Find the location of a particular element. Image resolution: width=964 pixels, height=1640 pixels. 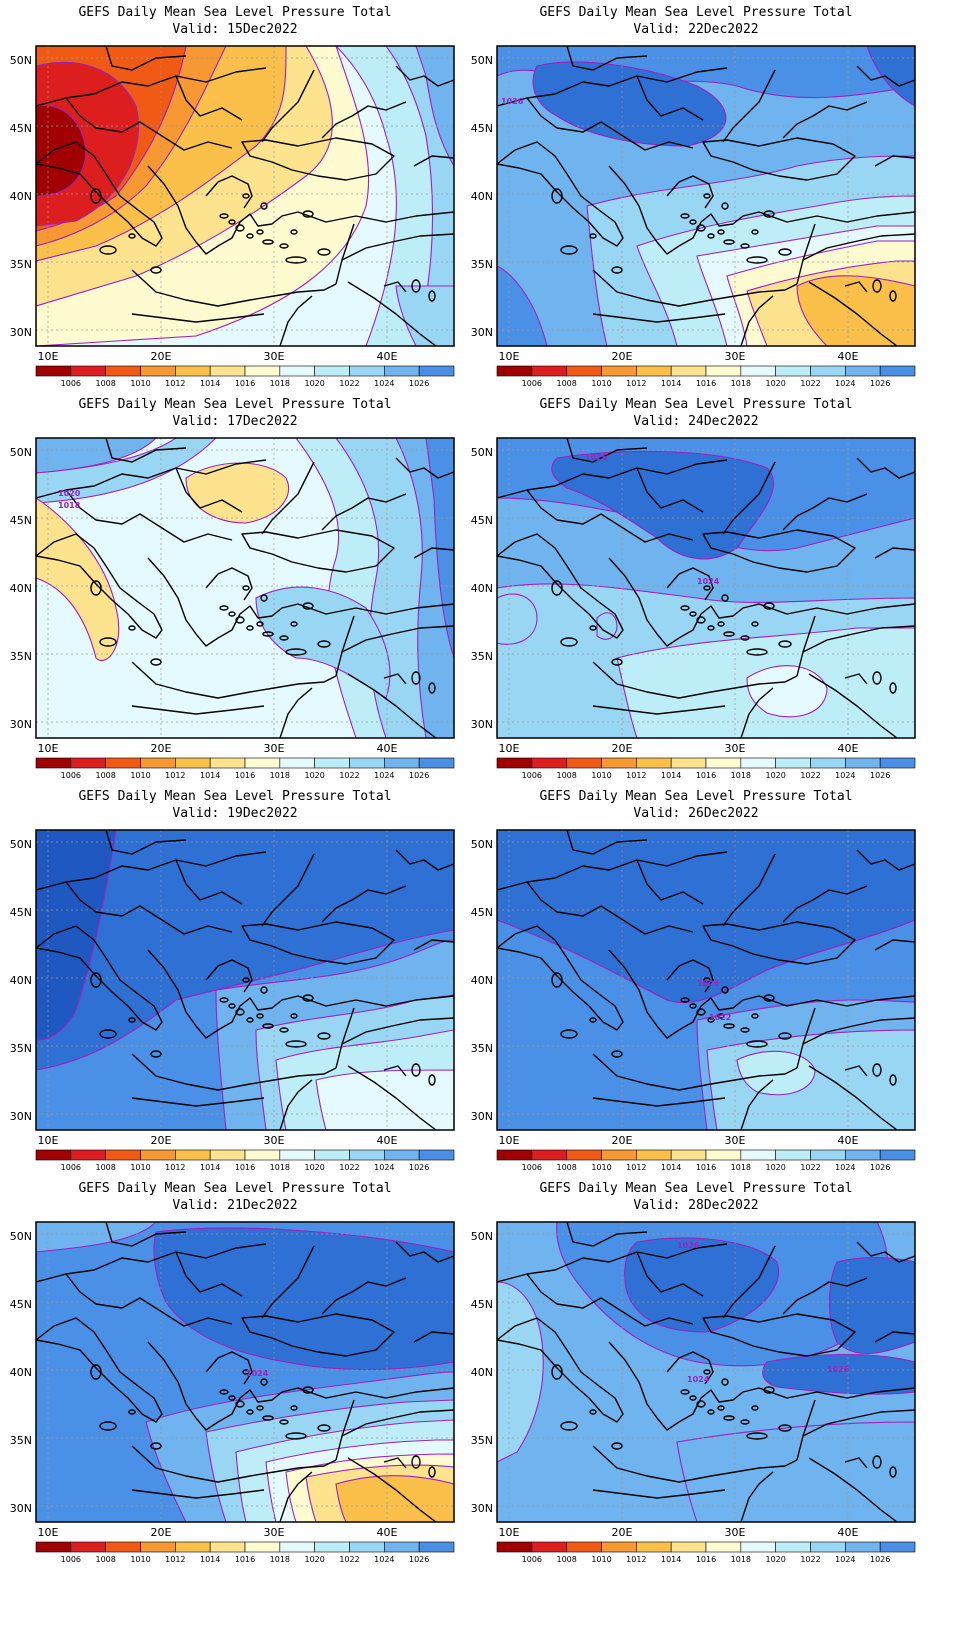

coastlines is located at coordinates (706, 588).